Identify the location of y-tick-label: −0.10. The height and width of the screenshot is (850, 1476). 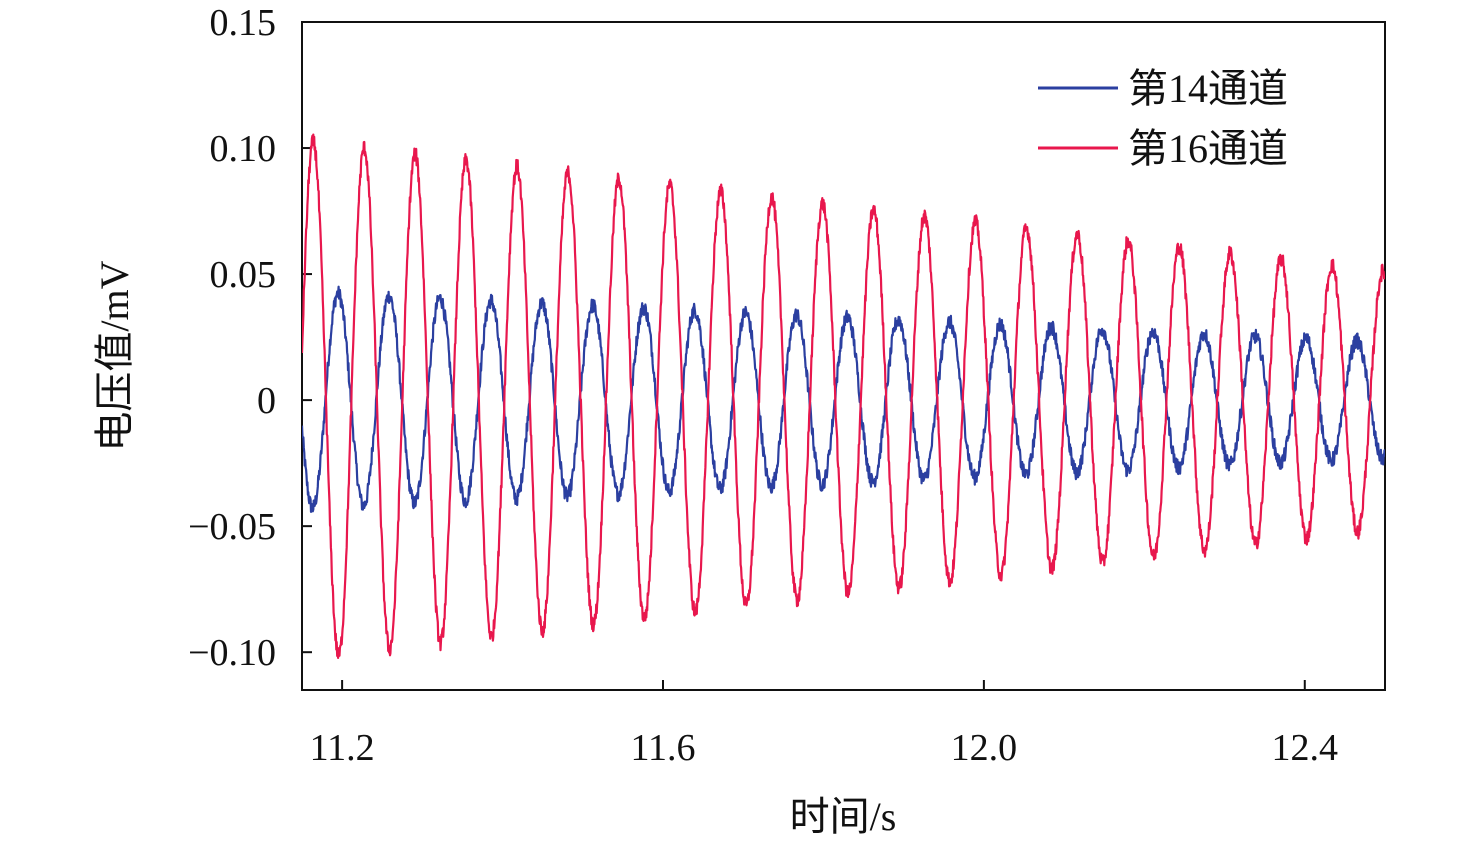
(232, 653).